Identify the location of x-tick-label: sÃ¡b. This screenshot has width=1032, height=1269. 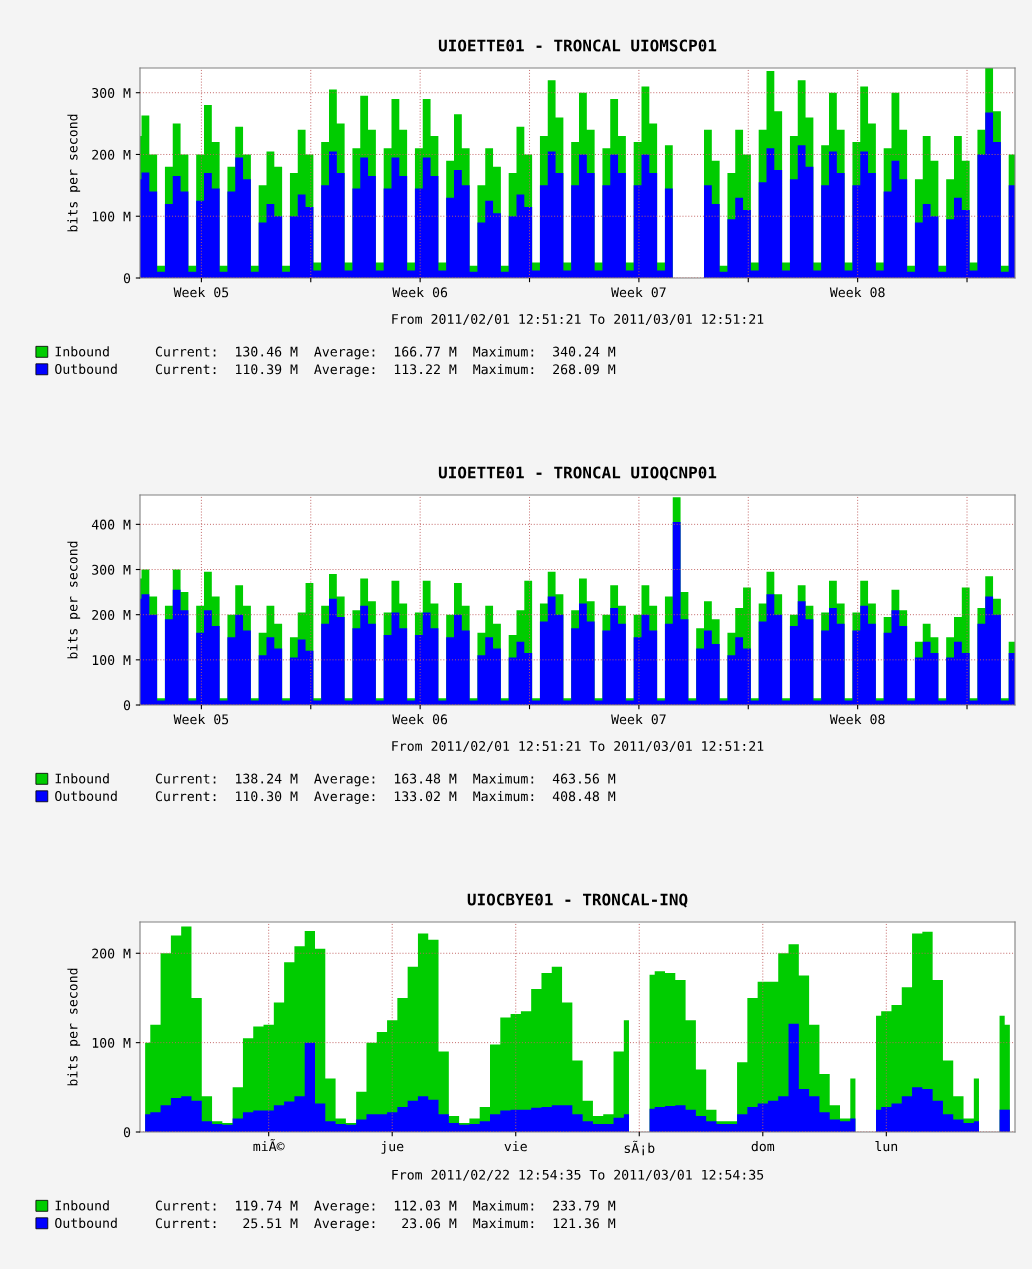
(639, 1148).